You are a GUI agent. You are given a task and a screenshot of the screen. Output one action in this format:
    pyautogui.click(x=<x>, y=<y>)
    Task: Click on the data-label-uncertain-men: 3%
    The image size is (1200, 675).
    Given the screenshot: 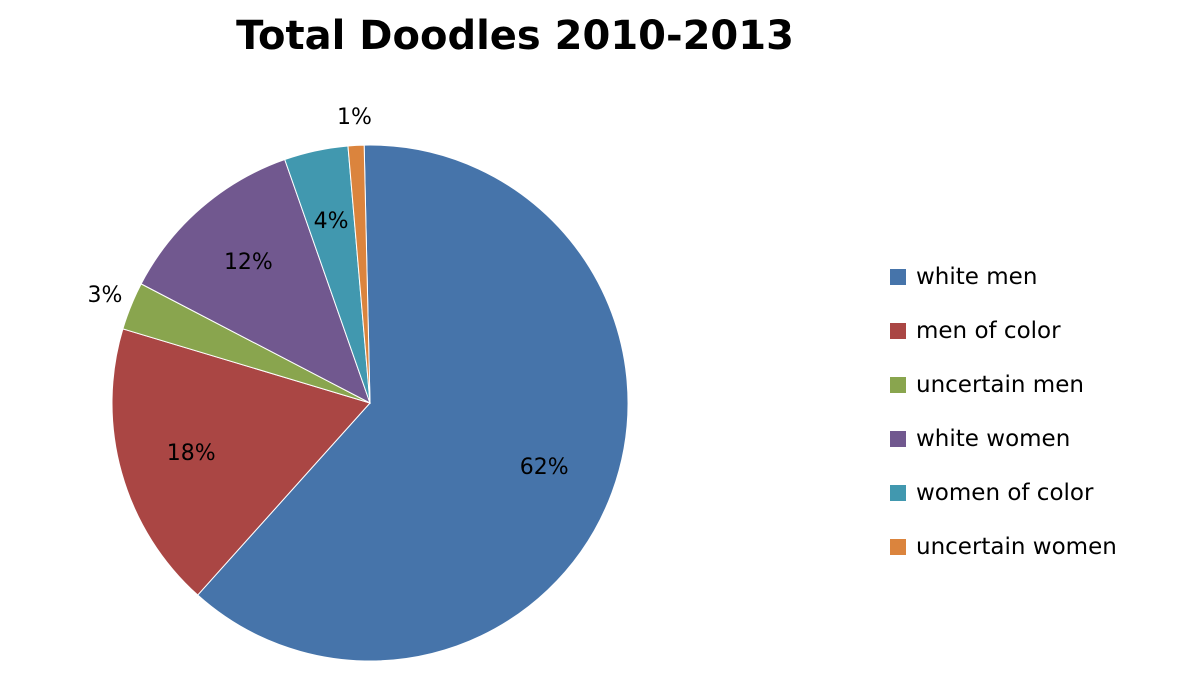 What is the action you would take?
    pyautogui.click(x=105, y=295)
    